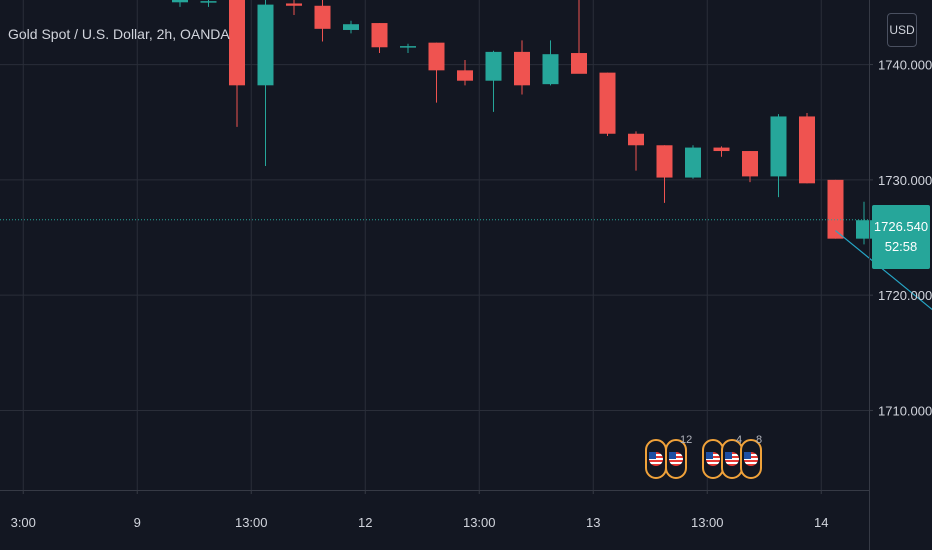 This screenshot has height=550, width=932. I want to click on economic-events-group-1: 12, so click(670, 461).